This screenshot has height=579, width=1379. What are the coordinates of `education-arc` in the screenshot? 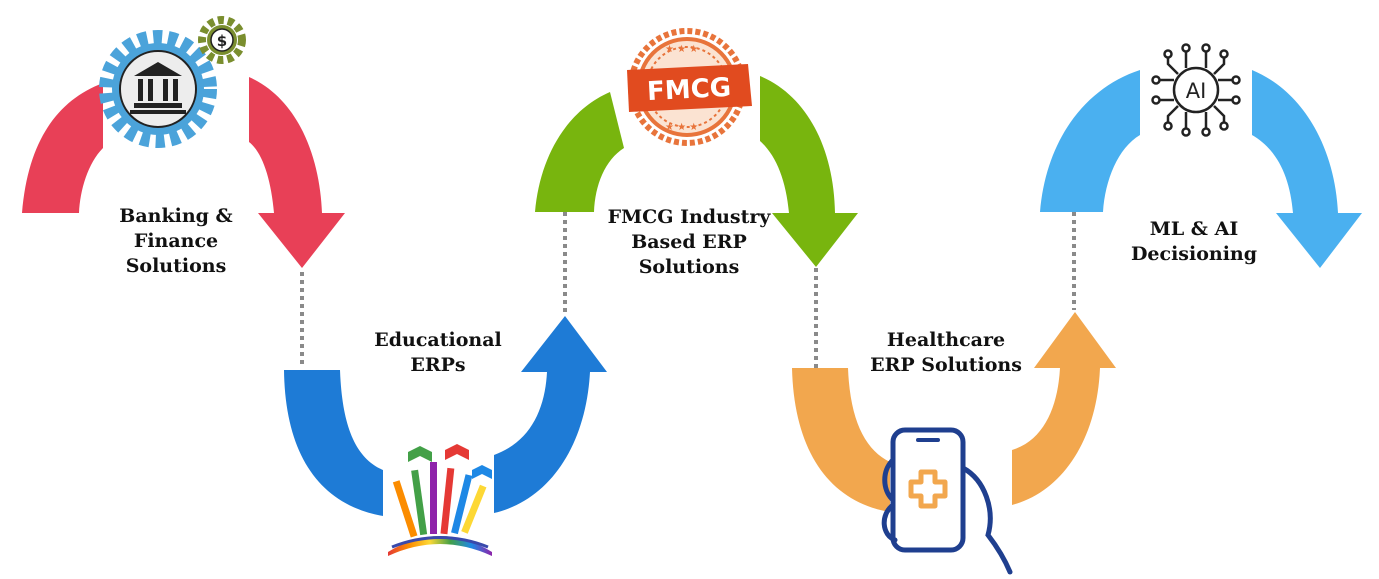 It's located at (333, 443).